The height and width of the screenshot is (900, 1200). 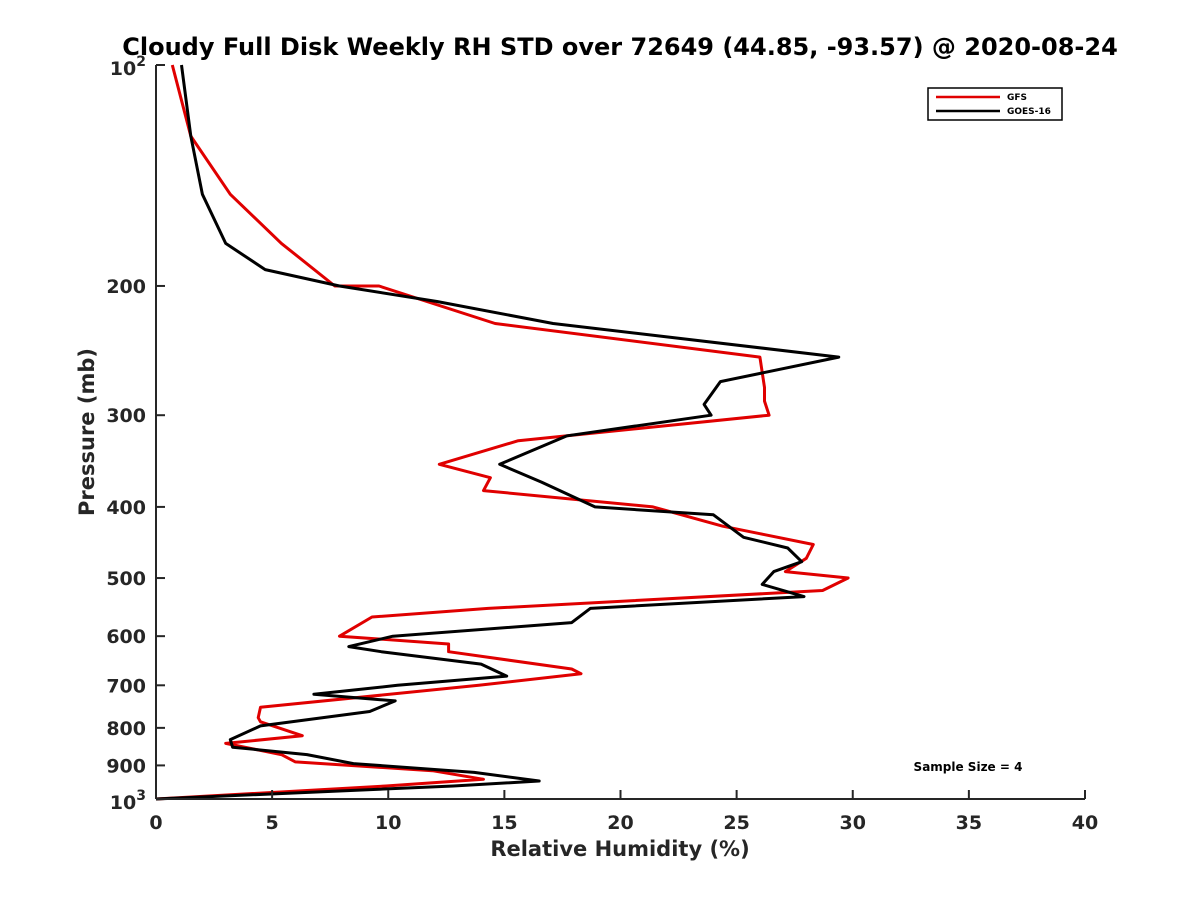 I want to click on y-tick-label: 900, so click(x=126, y=766).